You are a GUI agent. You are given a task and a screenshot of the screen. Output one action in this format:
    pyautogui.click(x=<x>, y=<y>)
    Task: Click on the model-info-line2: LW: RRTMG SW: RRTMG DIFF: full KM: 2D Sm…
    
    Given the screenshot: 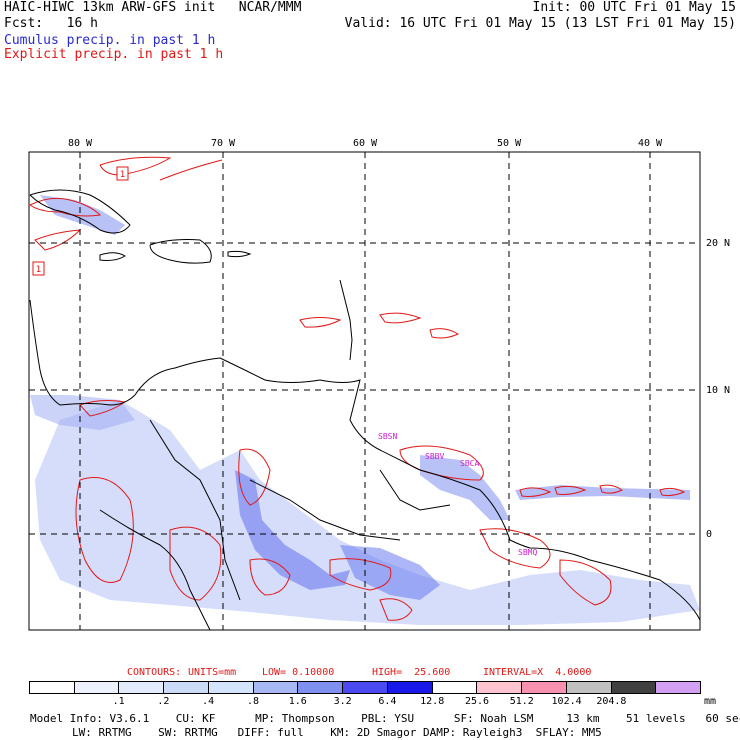 What is the action you would take?
    pyautogui.click(x=337, y=732)
    